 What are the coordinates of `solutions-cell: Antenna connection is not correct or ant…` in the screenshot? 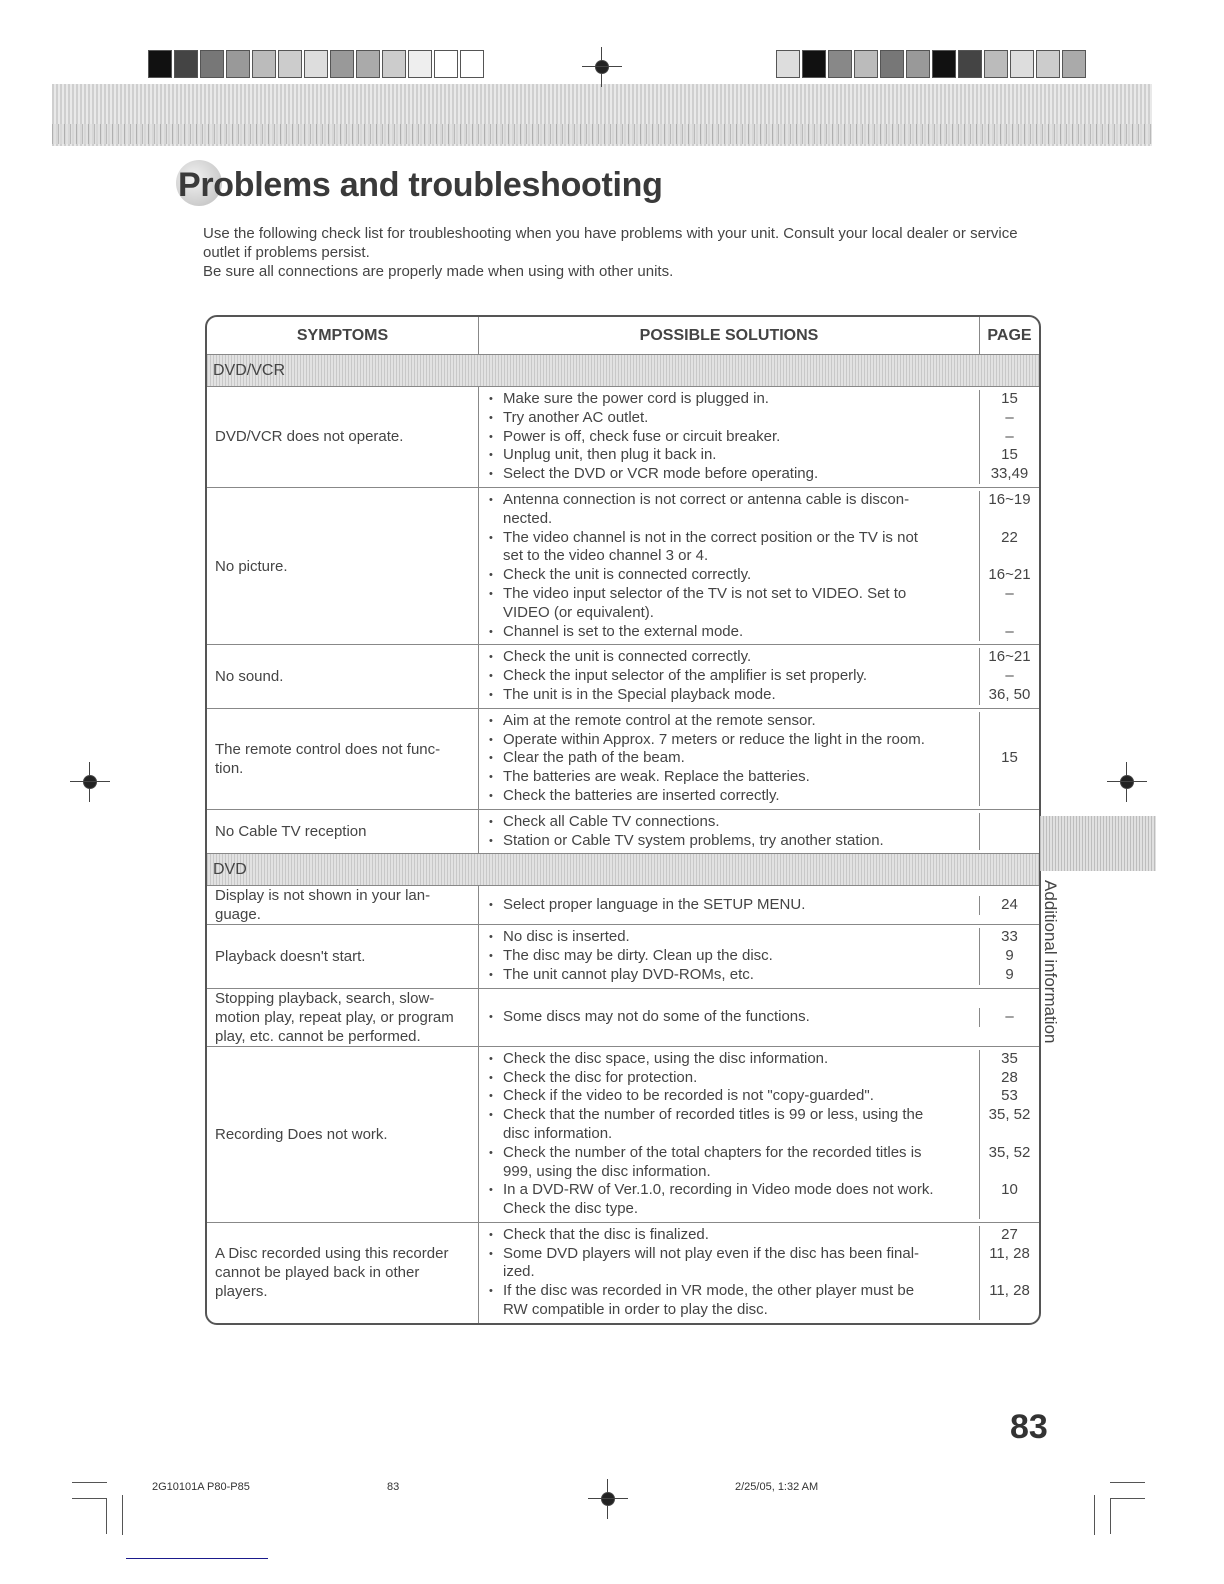 It's located at (759, 566).